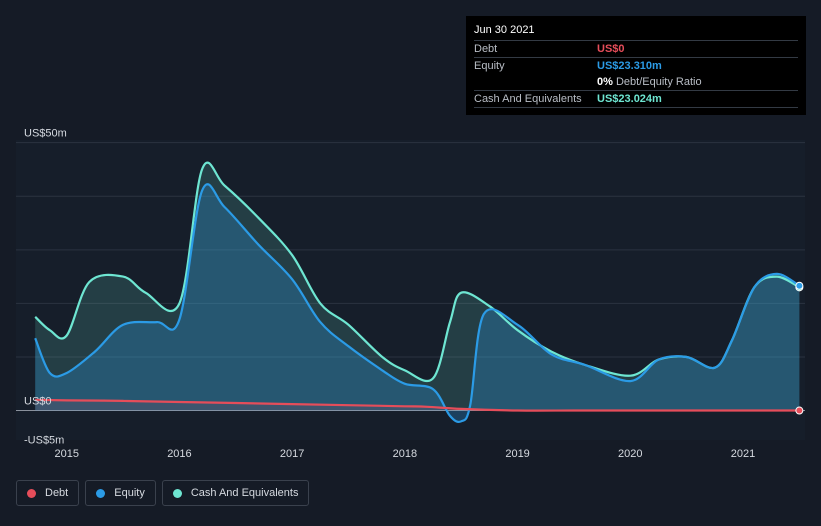 This screenshot has width=821, height=526. Describe the element at coordinates (45, 287) in the screenshot. I see `y-axis-labels: US$50m US$0 -US$5m` at that location.